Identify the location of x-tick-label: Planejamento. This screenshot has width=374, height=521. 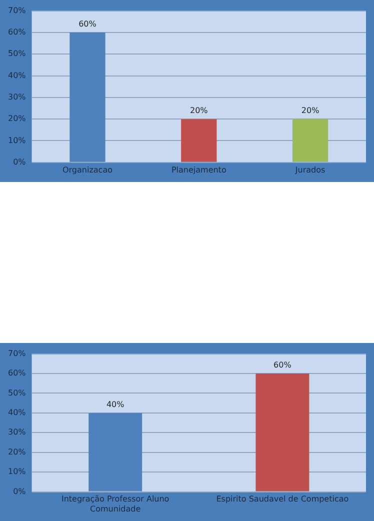
(198, 169).